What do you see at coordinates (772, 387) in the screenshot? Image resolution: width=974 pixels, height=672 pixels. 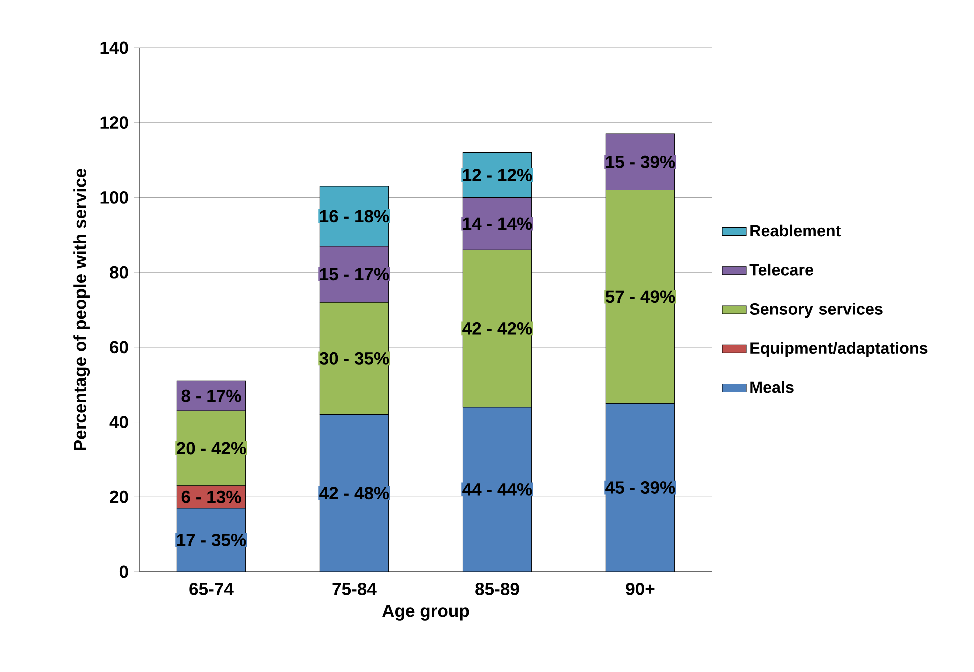 I see `legend-label: Meals` at bounding box center [772, 387].